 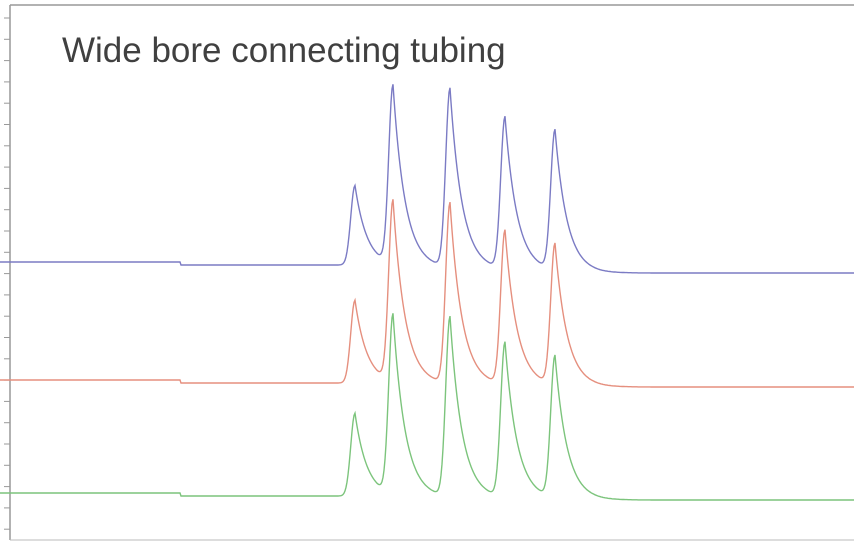 What do you see at coordinates (7, 273) in the screenshot?
I see `axis-ticks` at bounding box center [7, 273].